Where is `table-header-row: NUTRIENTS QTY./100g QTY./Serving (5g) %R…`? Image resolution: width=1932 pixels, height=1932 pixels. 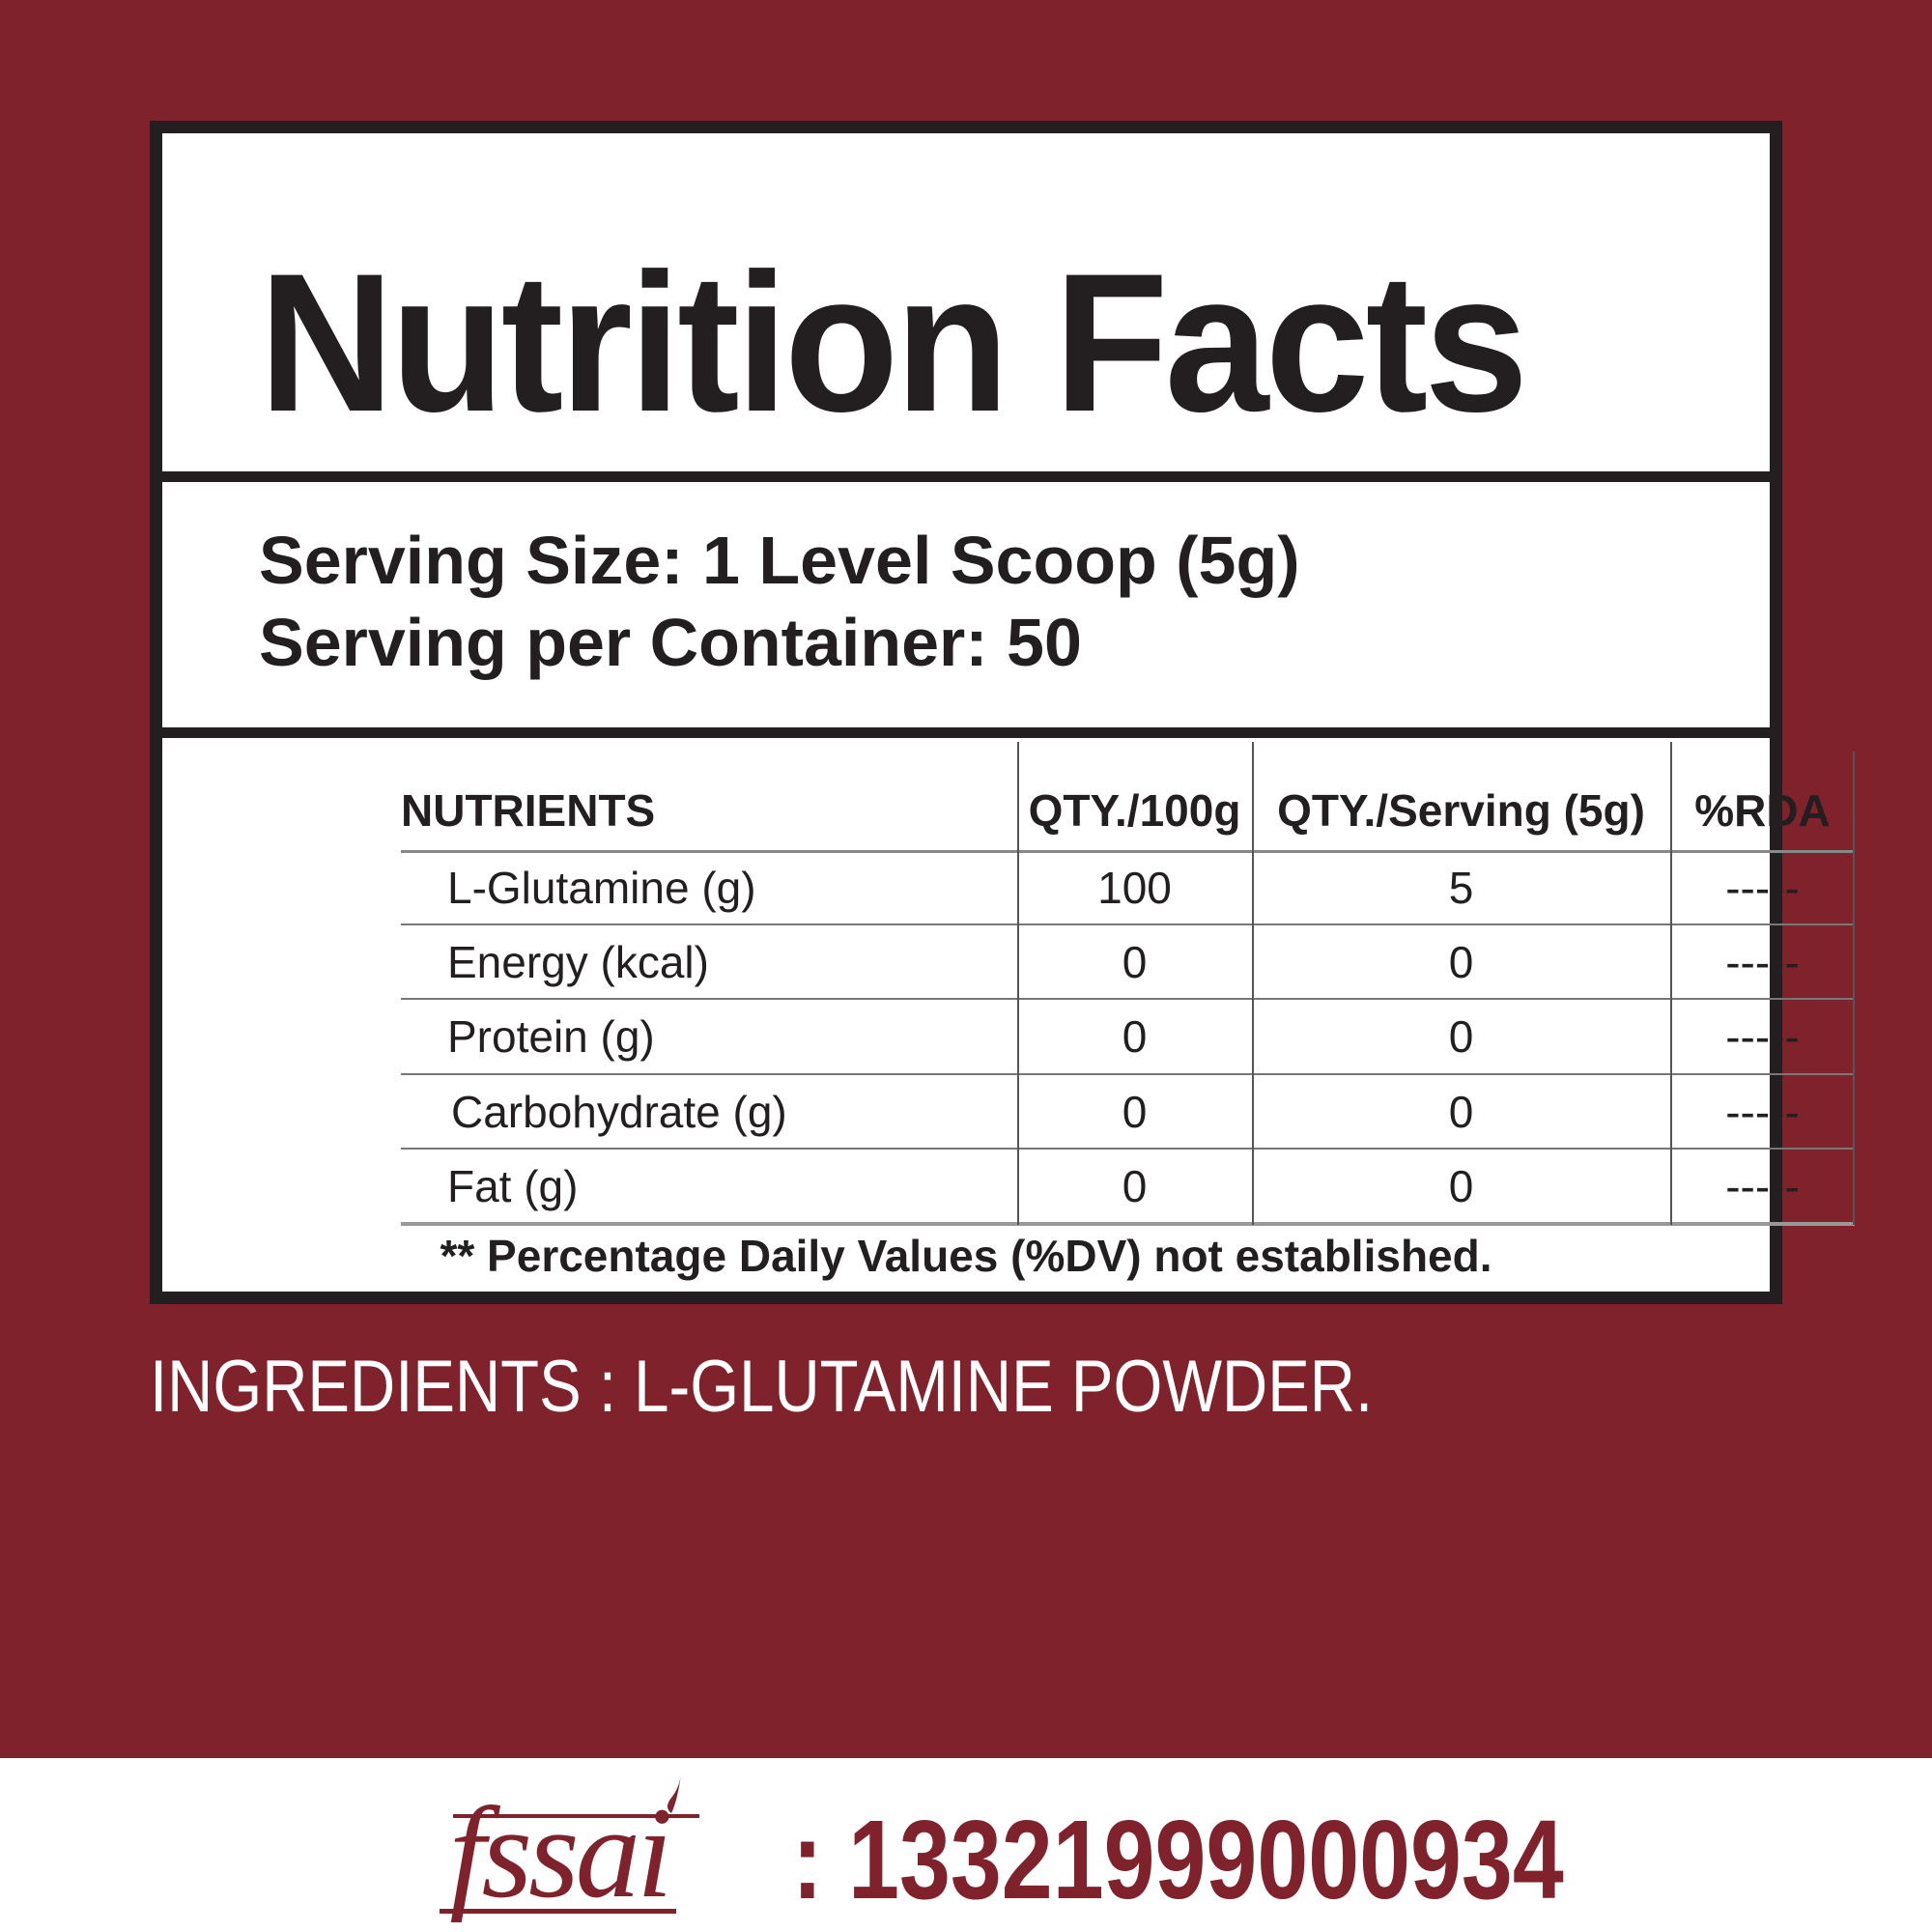
table-header-row: NUTRIENTS QTY./100g QTY./Serving (5g) %R… is located at coordinates (1128, 812).